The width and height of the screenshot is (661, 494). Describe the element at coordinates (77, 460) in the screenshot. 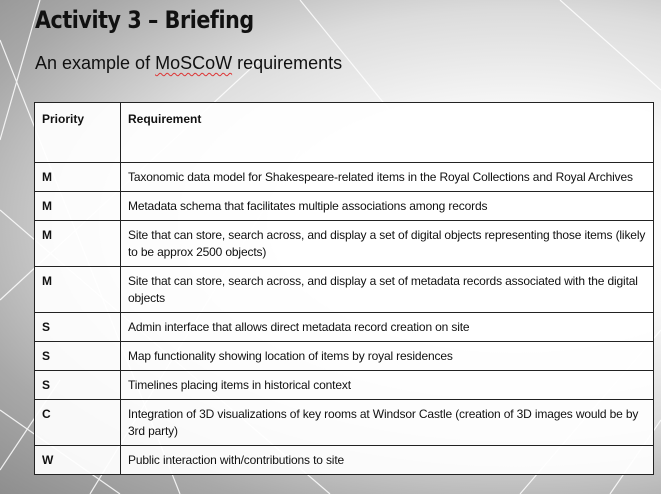

I see `priority-cell: W` at that location.